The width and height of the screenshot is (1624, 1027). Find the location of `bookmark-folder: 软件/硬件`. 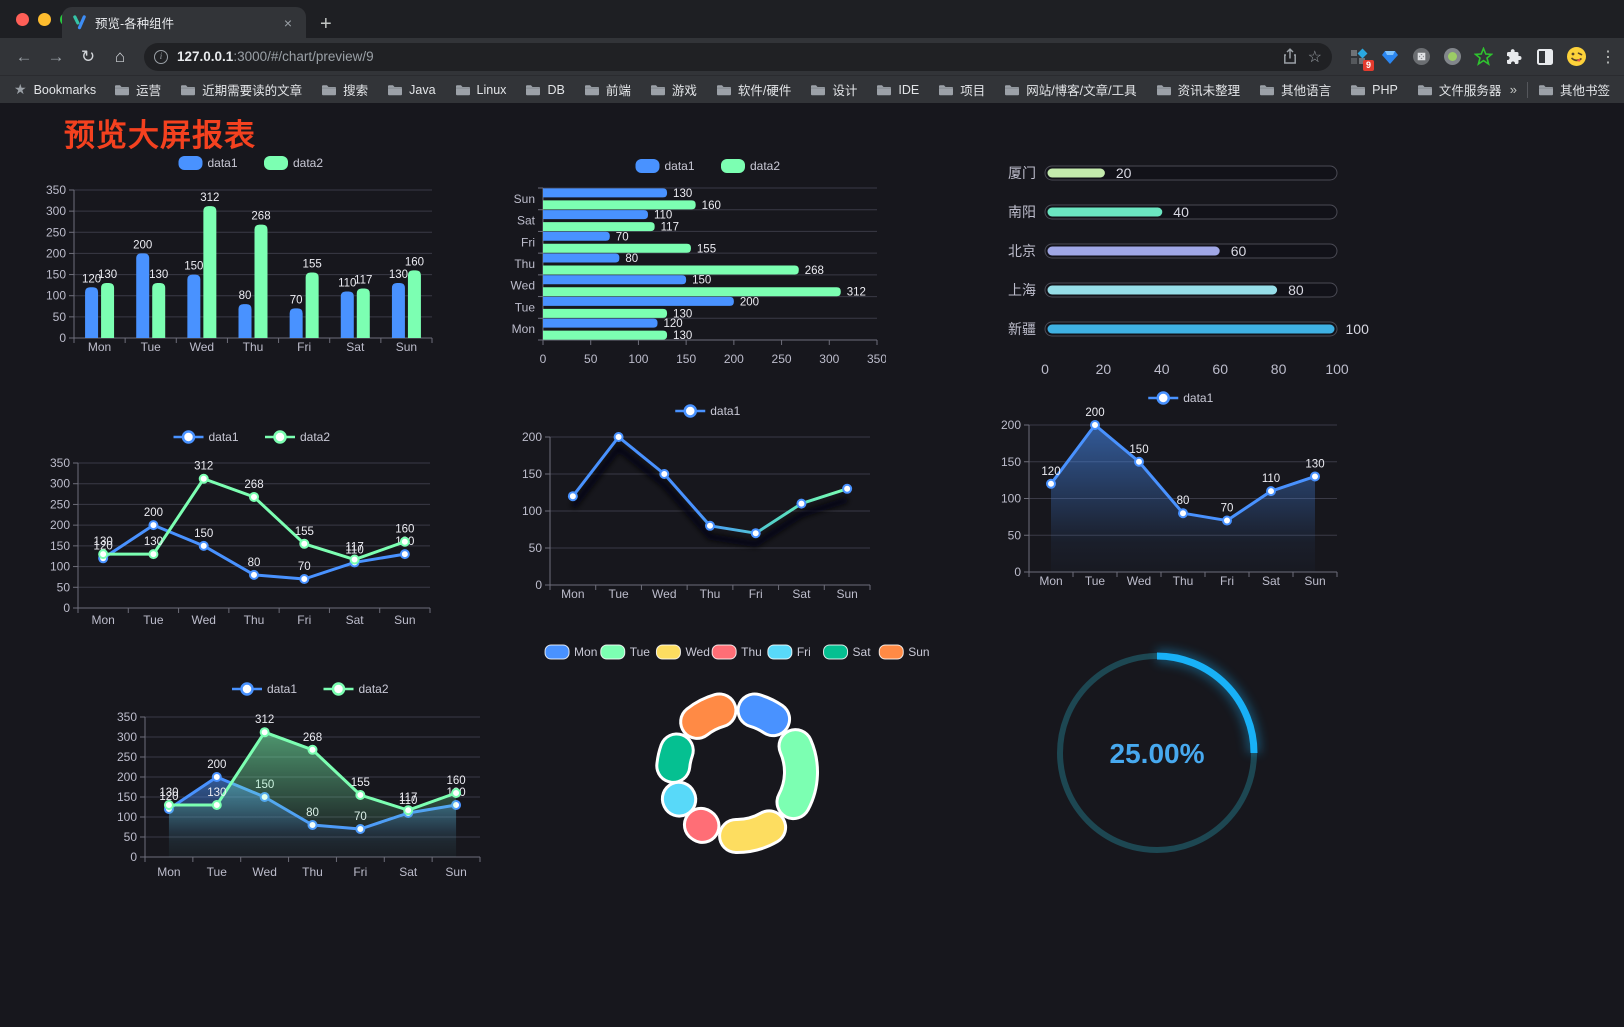

bookmark-folder: 软件/硬件 is located at coordinates (753, 89).